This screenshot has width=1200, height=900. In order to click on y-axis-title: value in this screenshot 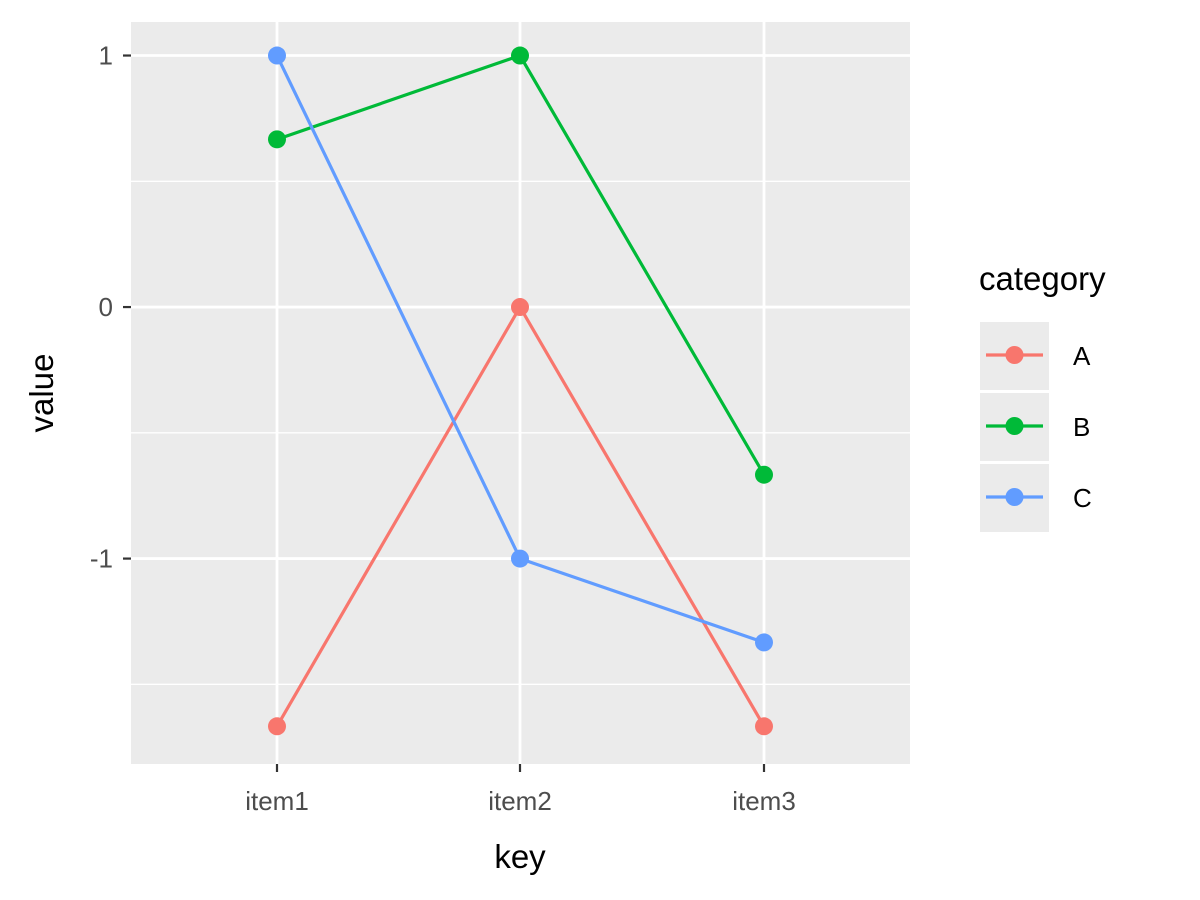, I will do `click(41, 393)`.